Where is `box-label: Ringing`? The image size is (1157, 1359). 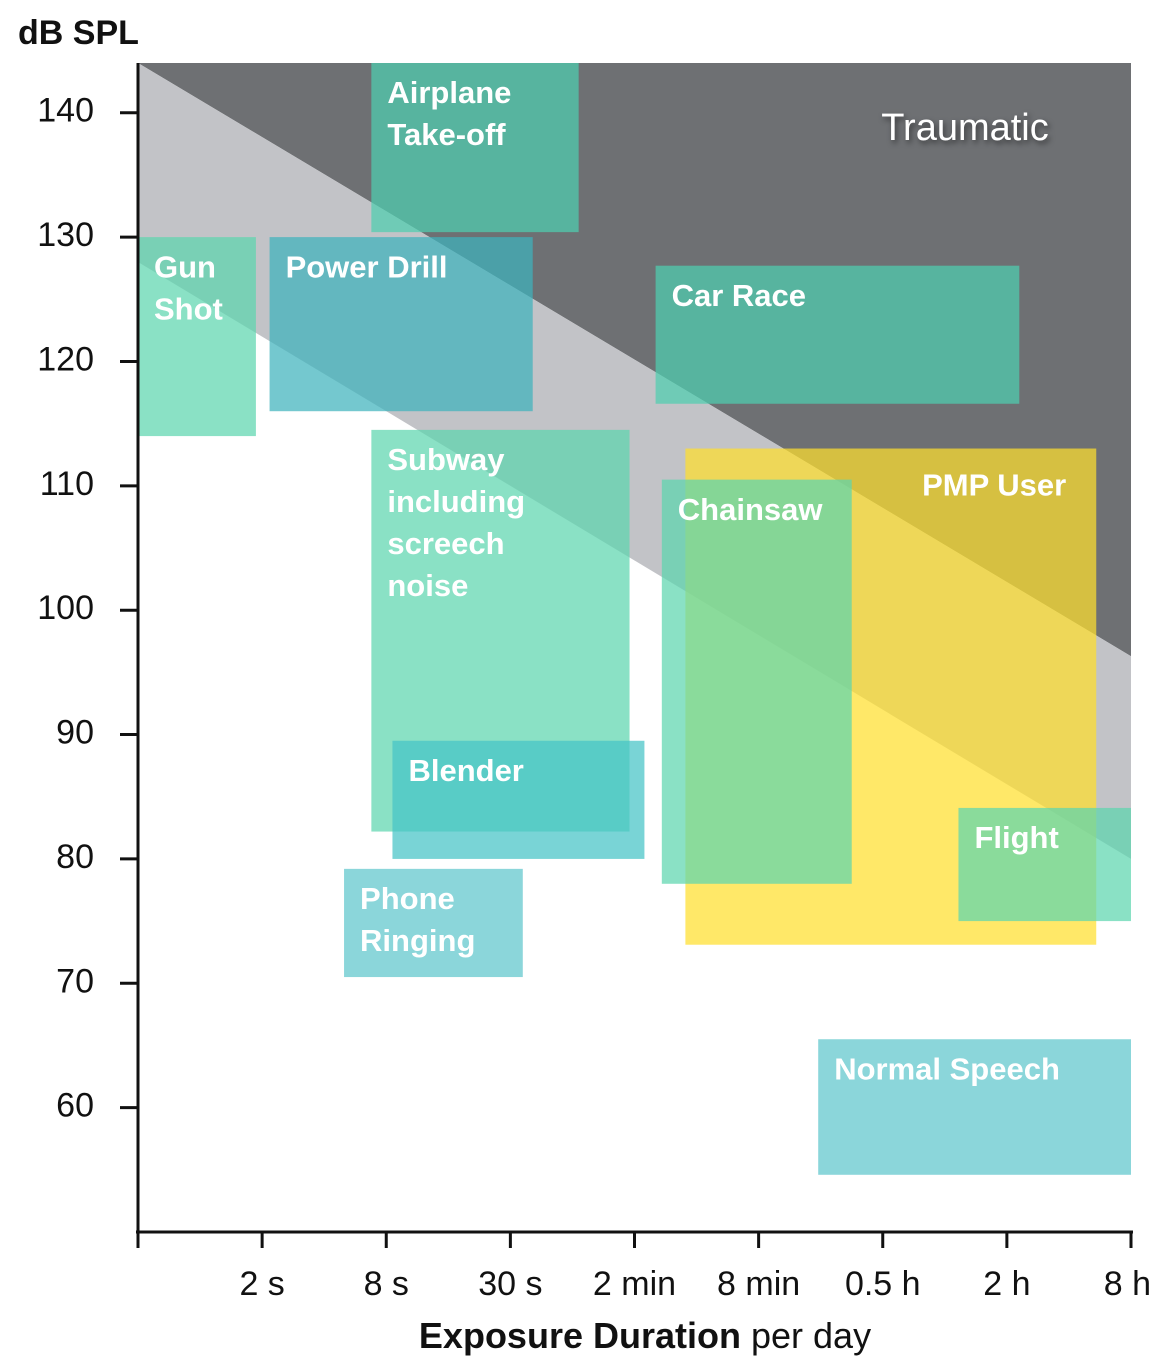 box-label: Ringing is located at coordinates (417, 940).